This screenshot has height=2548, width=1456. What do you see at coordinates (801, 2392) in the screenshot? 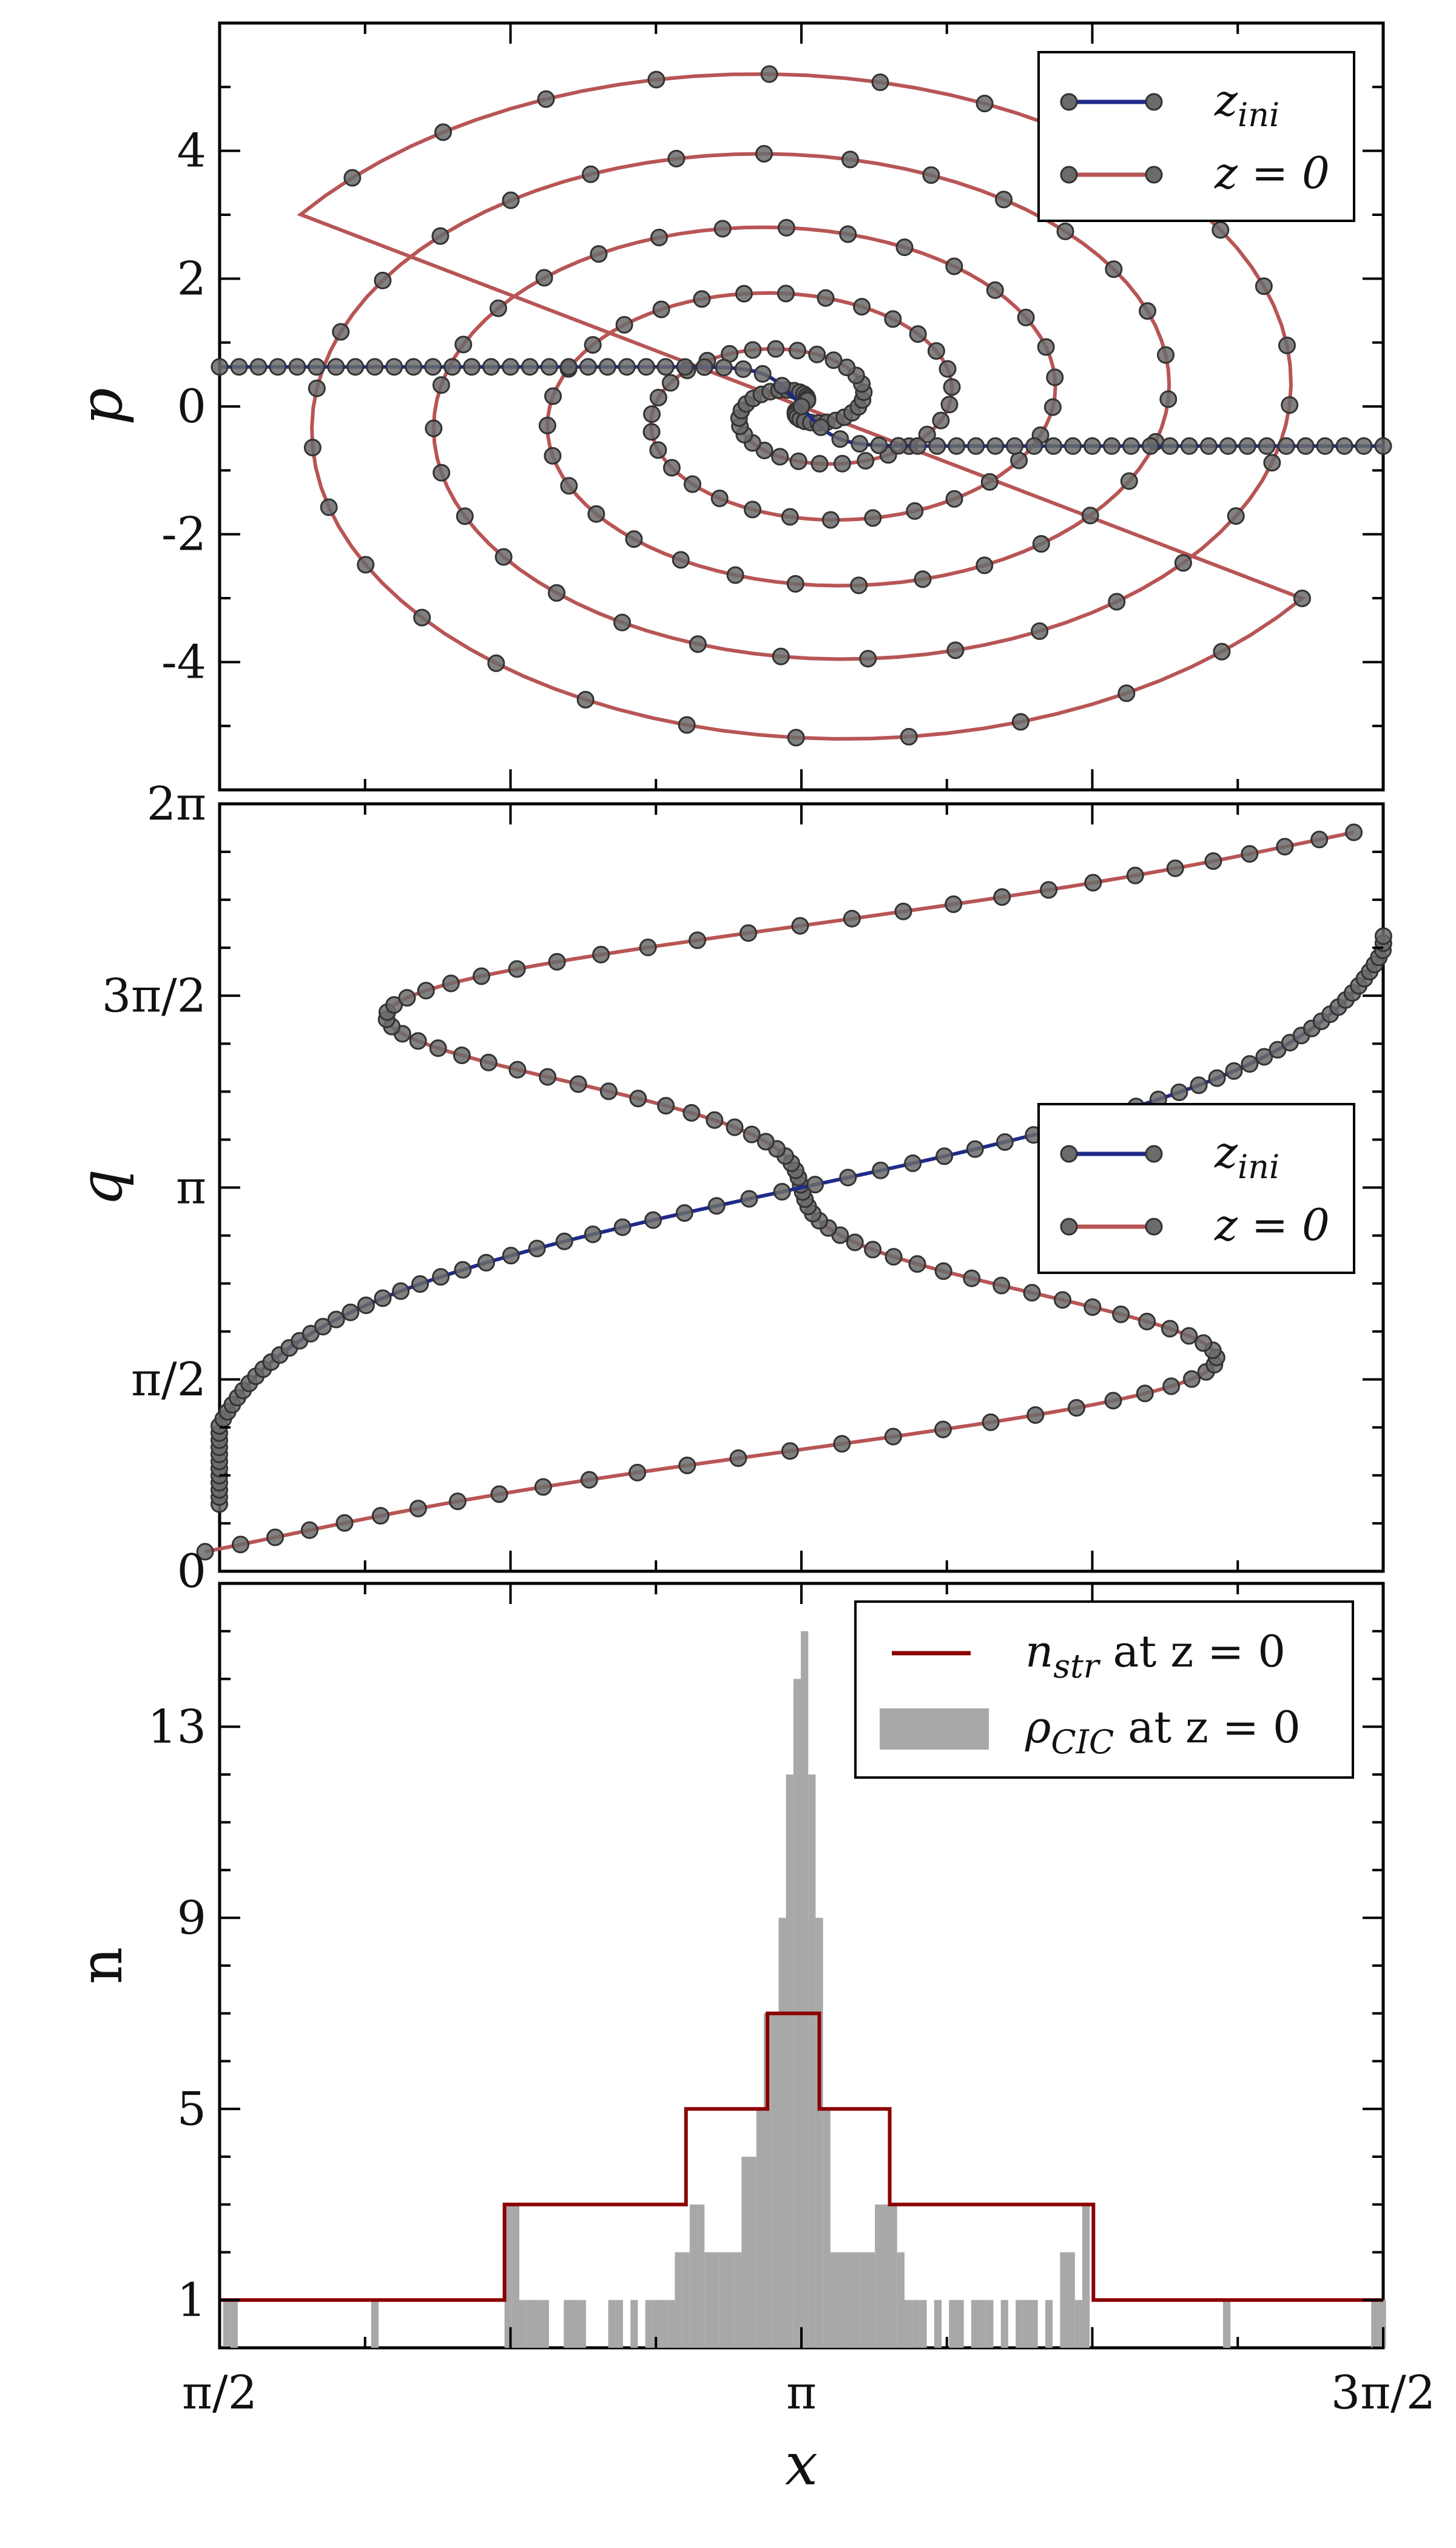
I see `x-tick-label: π` at bounding box center [801, 2392].